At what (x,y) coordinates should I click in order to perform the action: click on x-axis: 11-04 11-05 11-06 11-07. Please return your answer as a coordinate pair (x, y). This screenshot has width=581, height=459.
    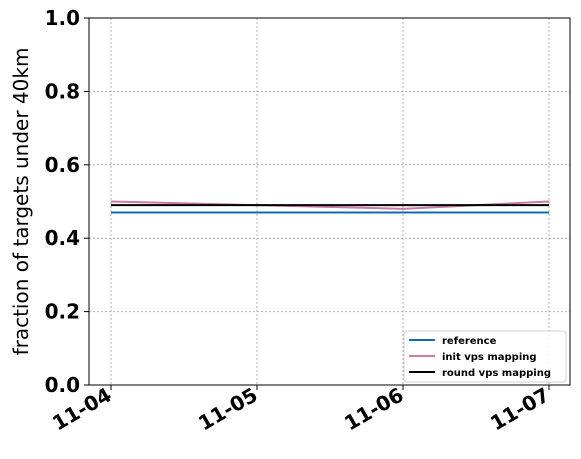
    Looking at the image, I should click on (300, 409).